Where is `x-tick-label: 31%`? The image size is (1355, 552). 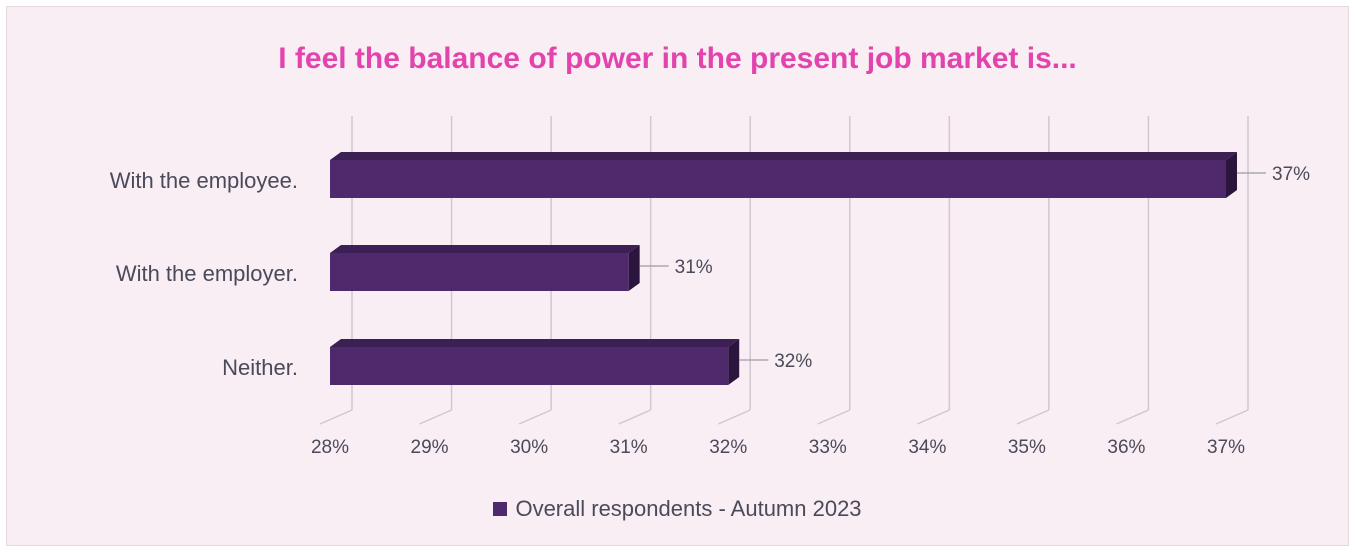
x-tick-label: 31% is located at coordinates (629, 447).